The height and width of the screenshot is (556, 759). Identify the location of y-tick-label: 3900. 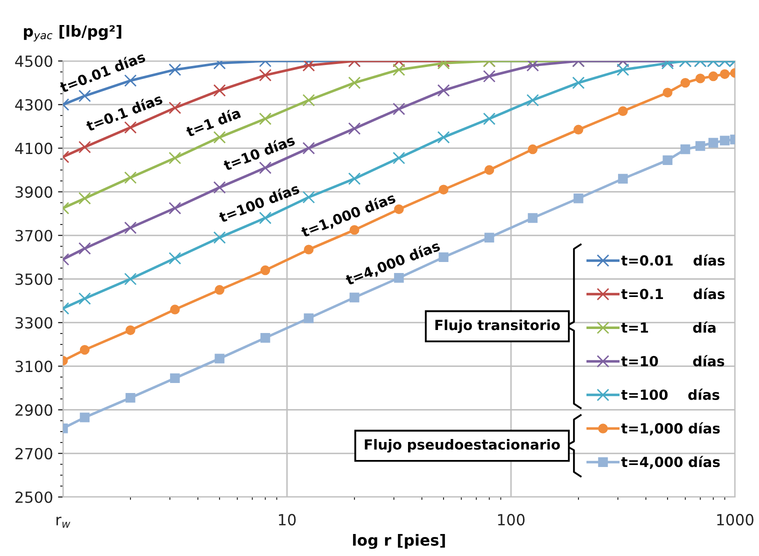
(34, 192).